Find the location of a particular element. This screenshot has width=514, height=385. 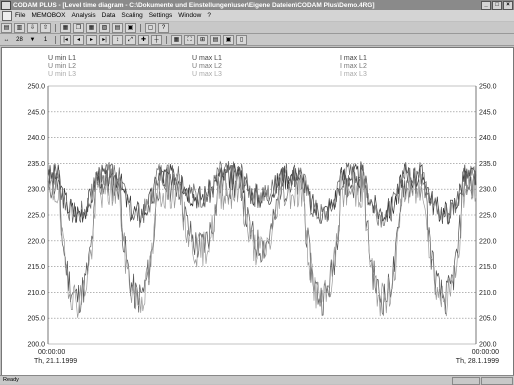

y-tick-label-left: 200.0 is located at coordinates (36, 345).